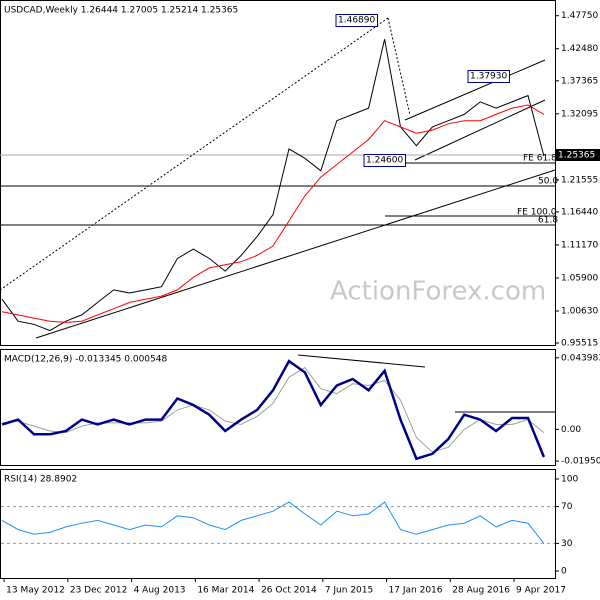 The height and width of the screenshot is (600, 600). I want to click on y-tick-label: 1.37365, so click(579, 81).